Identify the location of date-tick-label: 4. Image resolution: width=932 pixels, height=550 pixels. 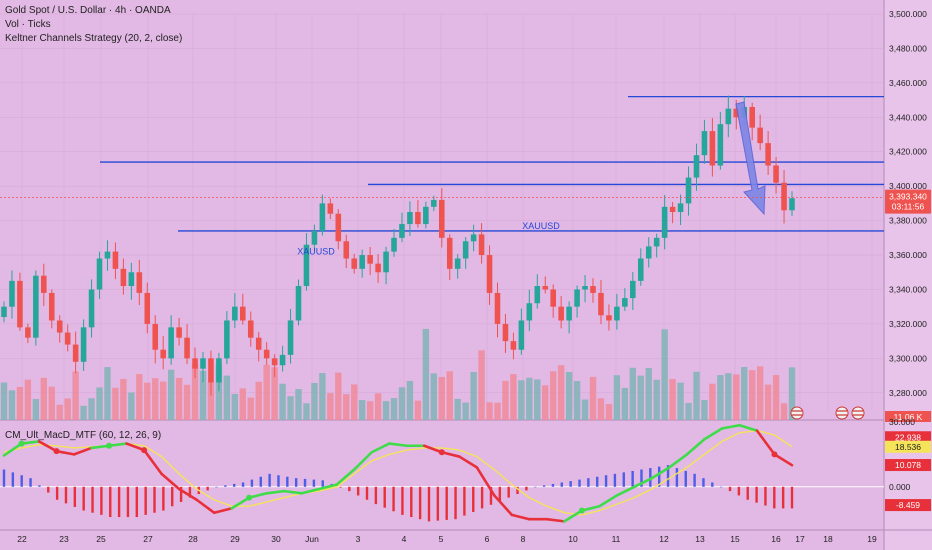
(404, 539).